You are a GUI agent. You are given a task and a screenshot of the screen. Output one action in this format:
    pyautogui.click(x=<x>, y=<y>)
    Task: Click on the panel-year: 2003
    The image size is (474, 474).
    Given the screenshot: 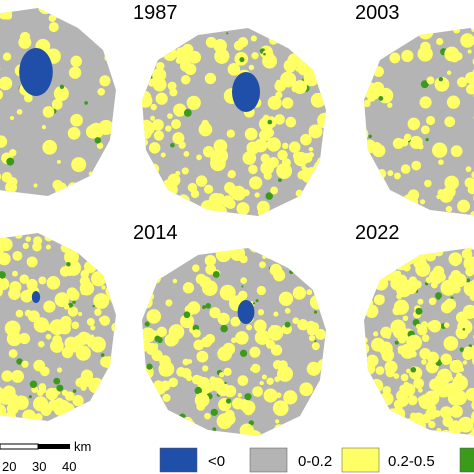 What is the action you would take?
    pyautogui.click(x=377, y=13)
    